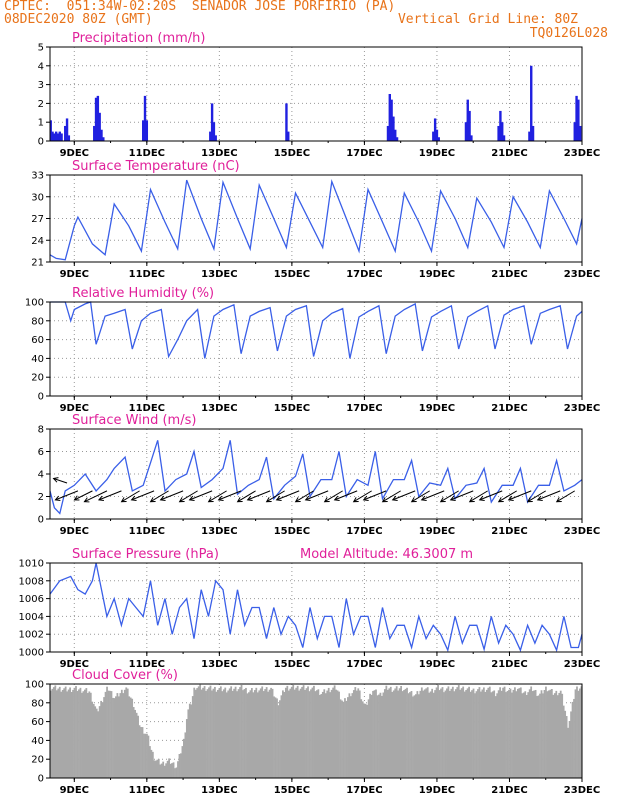 This screenshot has width=618, height=800. What do you see at coordinates (125, 675) in the screenshot?
I see `panel-title: Cloud Cover (%)` at bounding box center [125, 675].